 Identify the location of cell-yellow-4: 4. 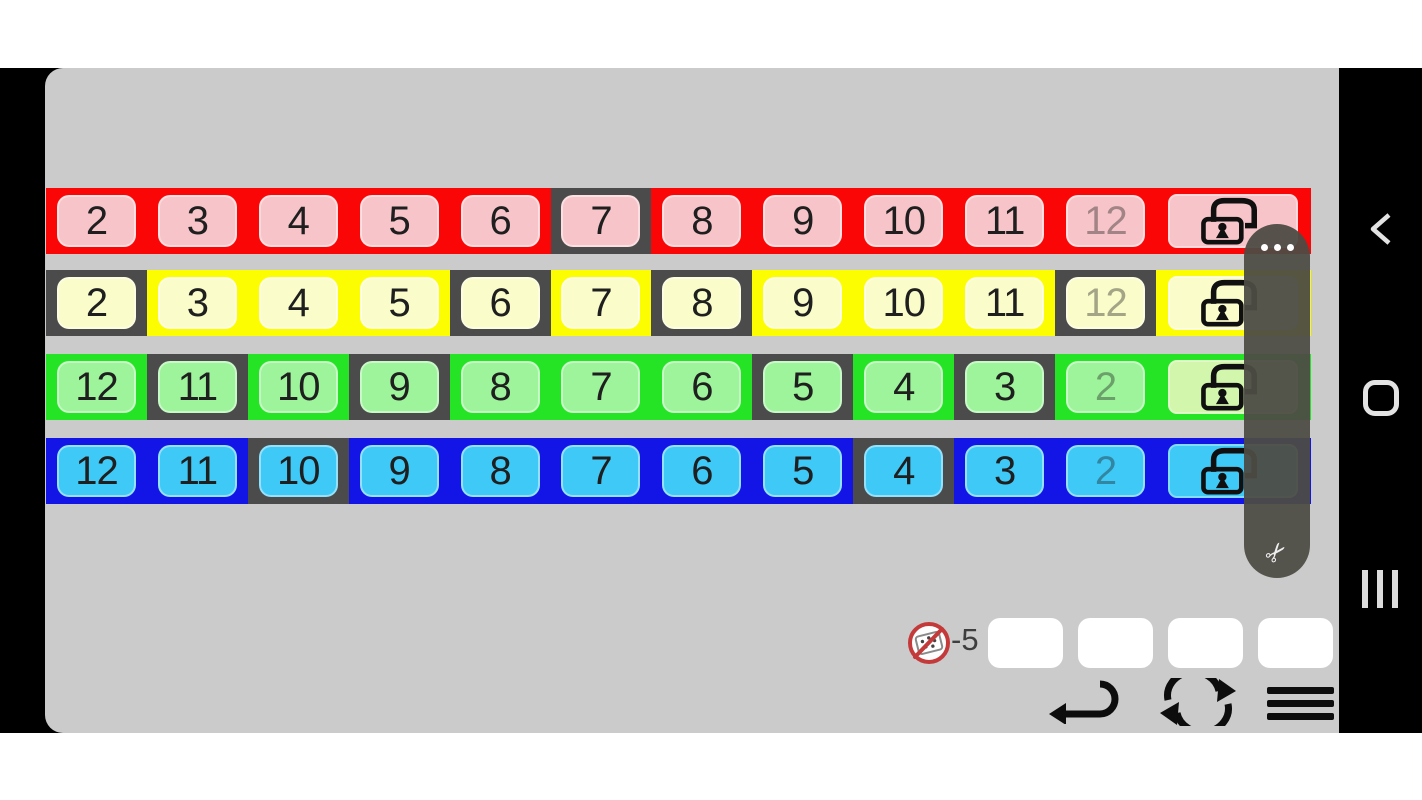
(298, 303).